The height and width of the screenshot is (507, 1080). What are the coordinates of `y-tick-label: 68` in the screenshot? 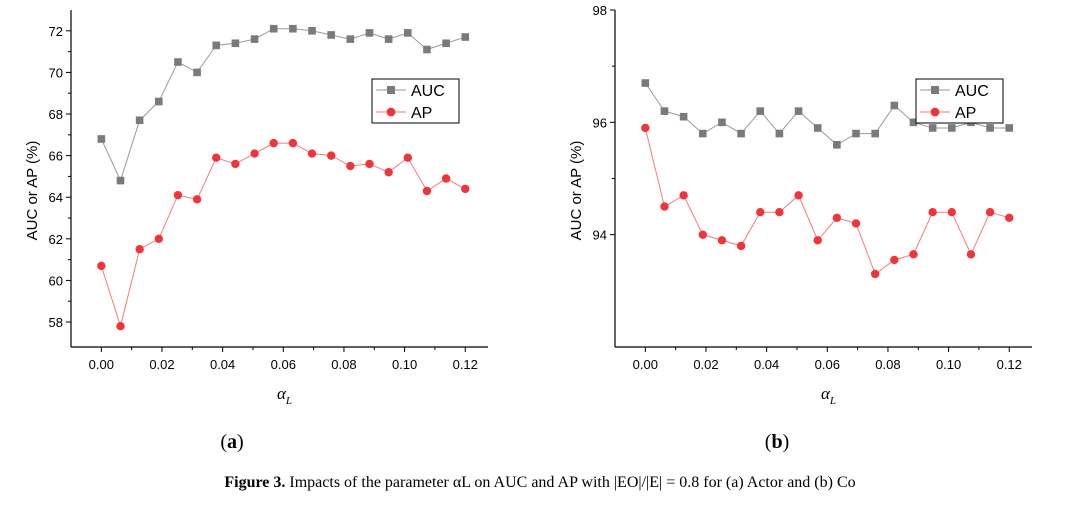 It's located at (56, 114).